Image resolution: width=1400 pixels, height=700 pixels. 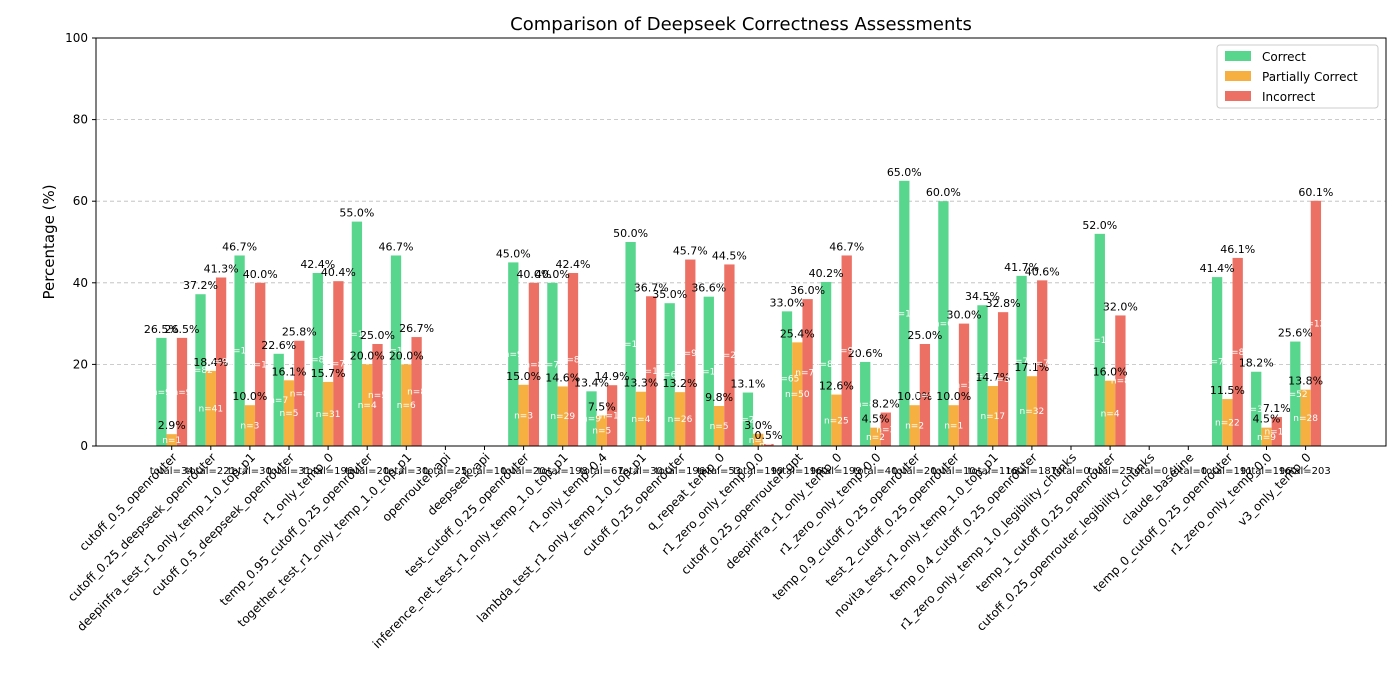 What do you see at coordinates (210, 362) in the screenshot?
I see `bar-value-label: 18.4%` at bounding box center [210, 362].